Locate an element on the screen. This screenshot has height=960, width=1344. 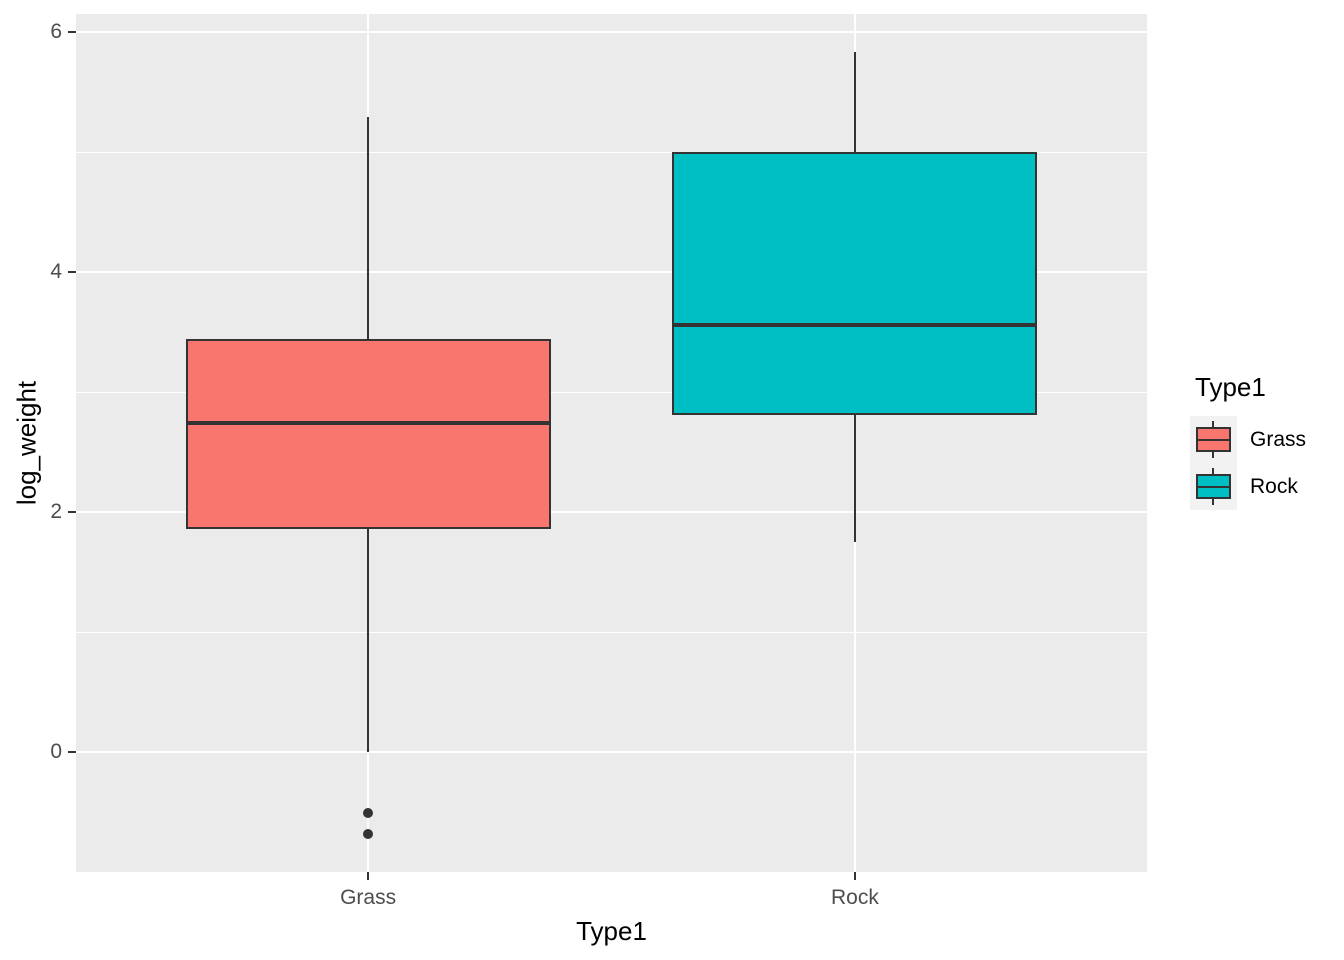
whisker-upper-grass is located at coordinates (368, 228).